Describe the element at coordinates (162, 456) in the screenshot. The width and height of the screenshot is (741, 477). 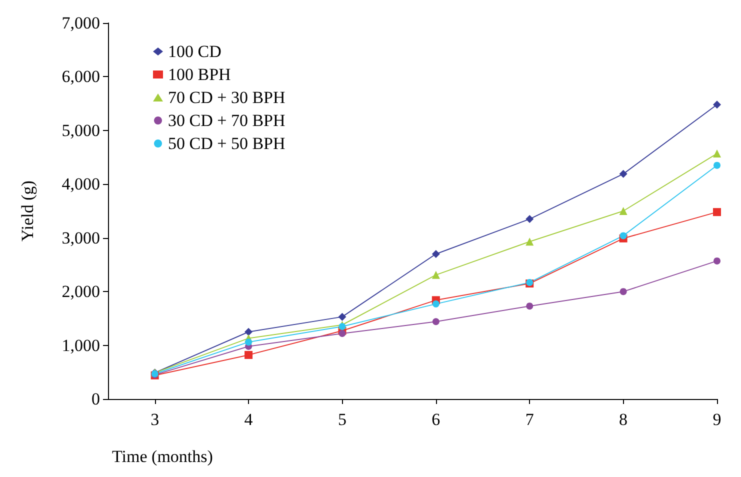
I see `x-axis-title: Time (months)` at that location.